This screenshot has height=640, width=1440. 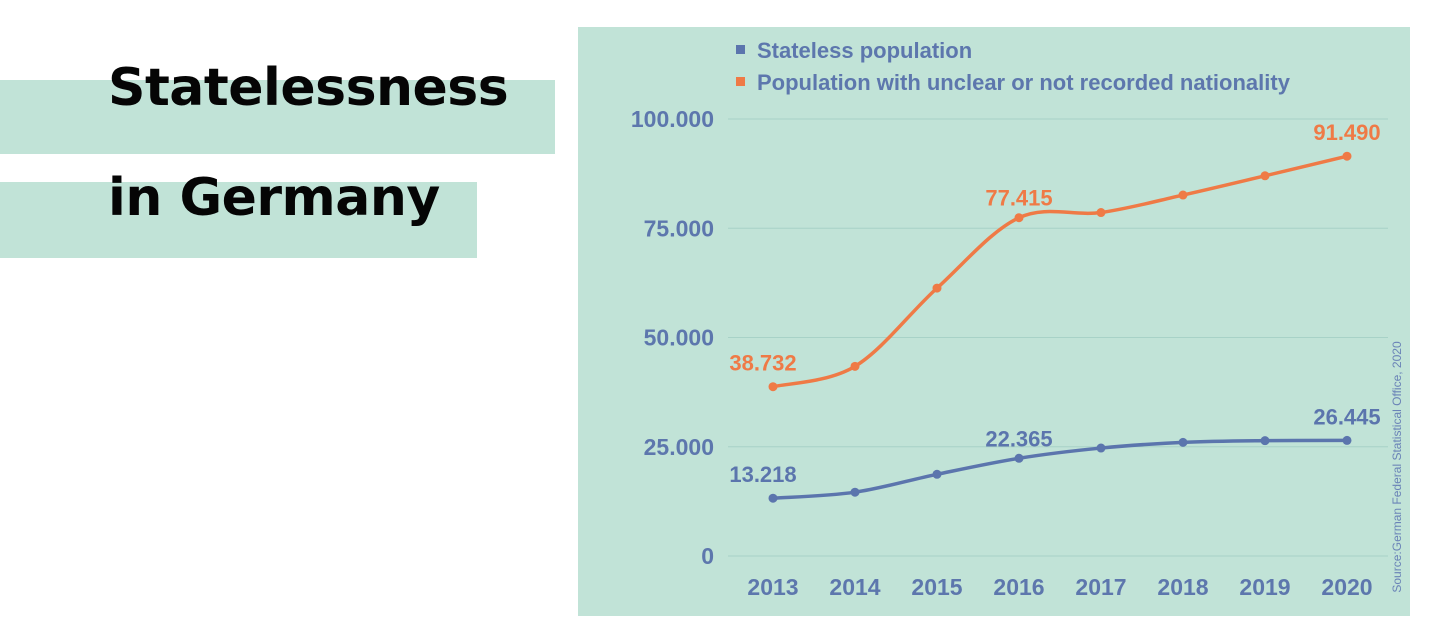 What do you see at coordinates (1060, 469) in the screenshot?
I see `series-line-stateless` at bounding box center [1060, 469].